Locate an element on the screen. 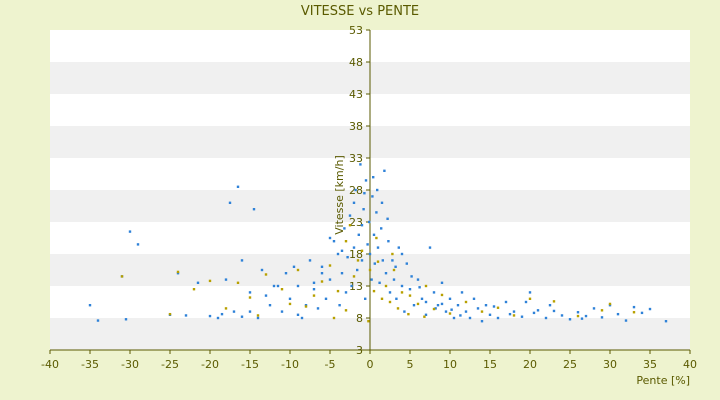  x-tick-label: 10 is located at coordinates (450, 364).